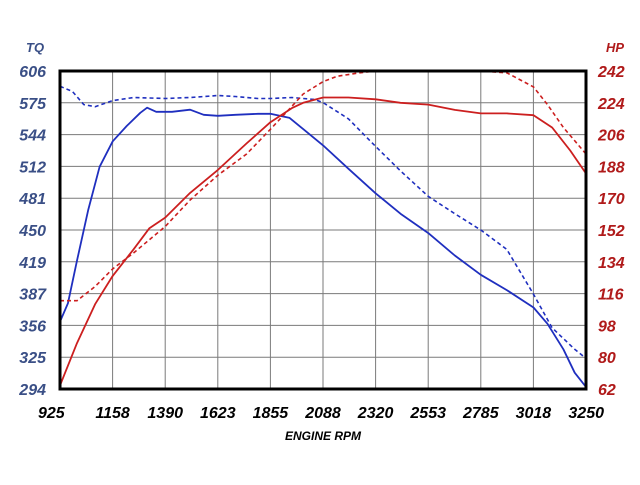 The width and height of the screenshot is (640, 485). I want to click on y-axis-left-label: TQ, so click(35, 47).